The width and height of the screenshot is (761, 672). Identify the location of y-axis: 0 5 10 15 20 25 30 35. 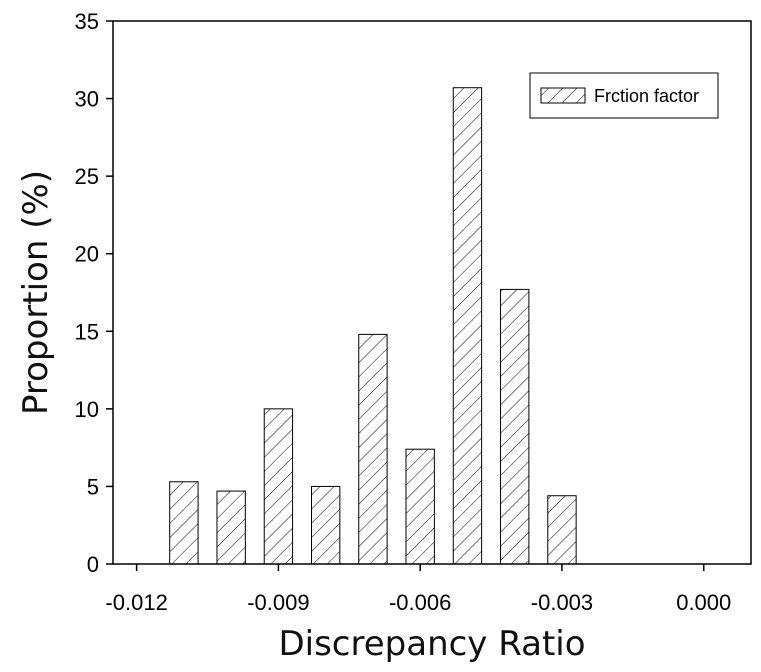
(94, 293).